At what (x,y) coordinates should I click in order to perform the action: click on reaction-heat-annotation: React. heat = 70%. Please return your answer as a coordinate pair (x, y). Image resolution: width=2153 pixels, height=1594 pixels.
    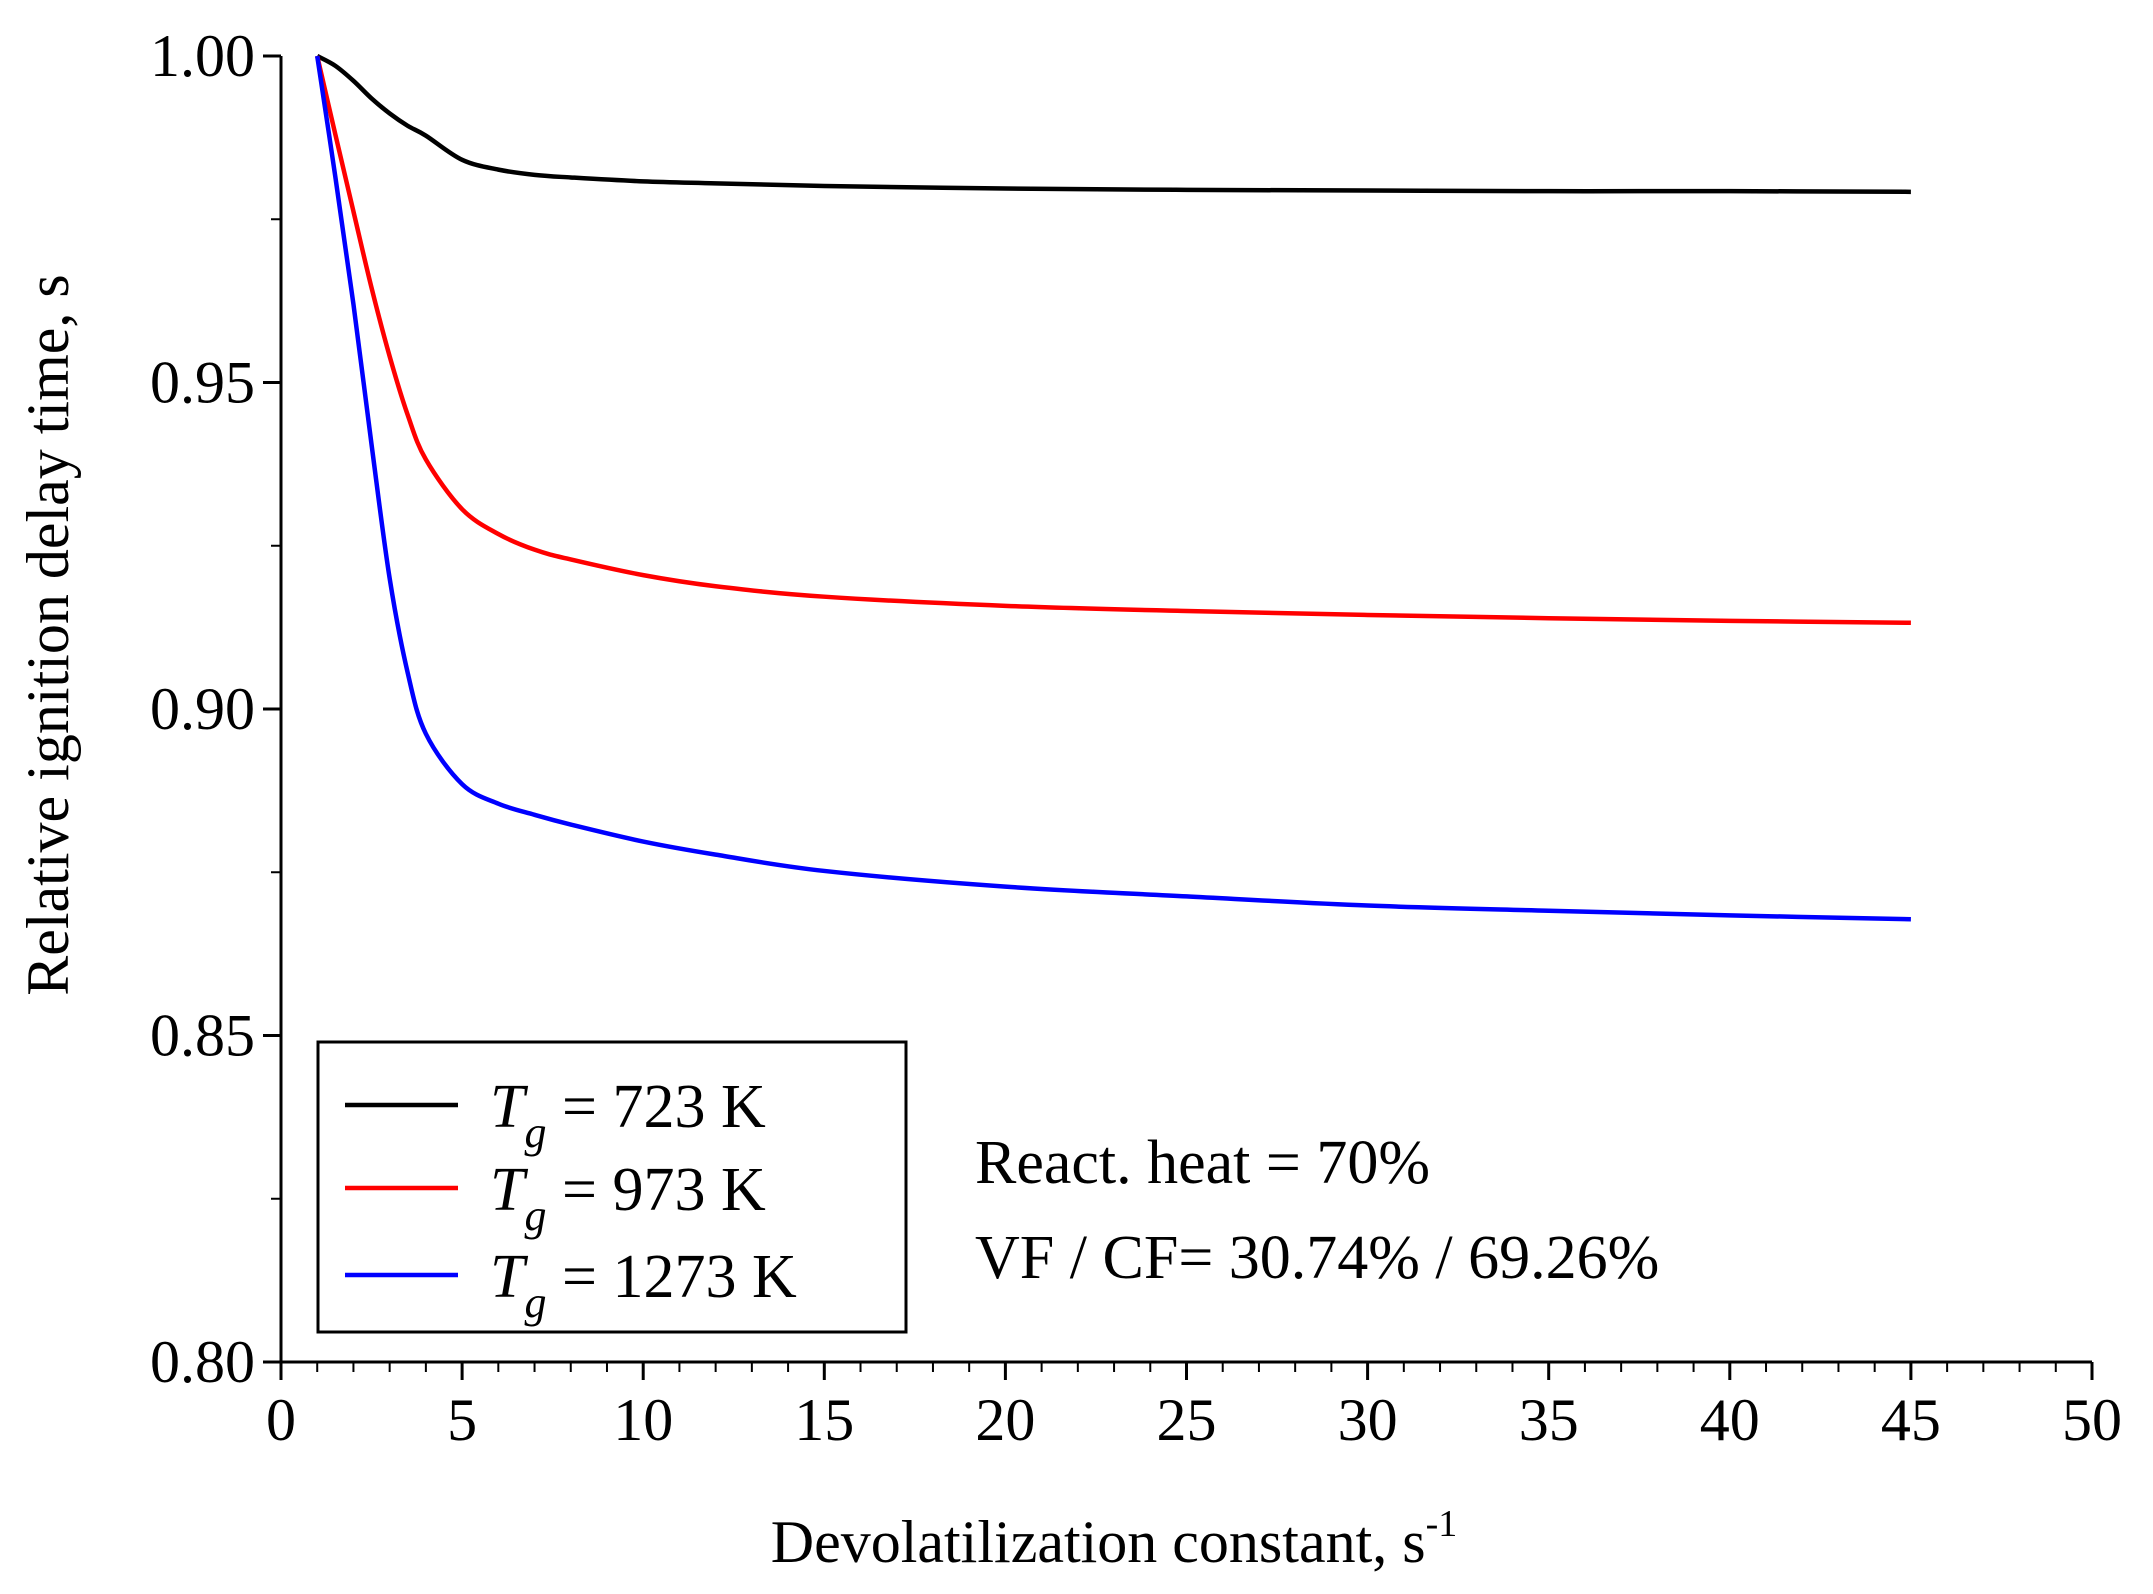
    Looking at the image, I should click on (1202, 1163).